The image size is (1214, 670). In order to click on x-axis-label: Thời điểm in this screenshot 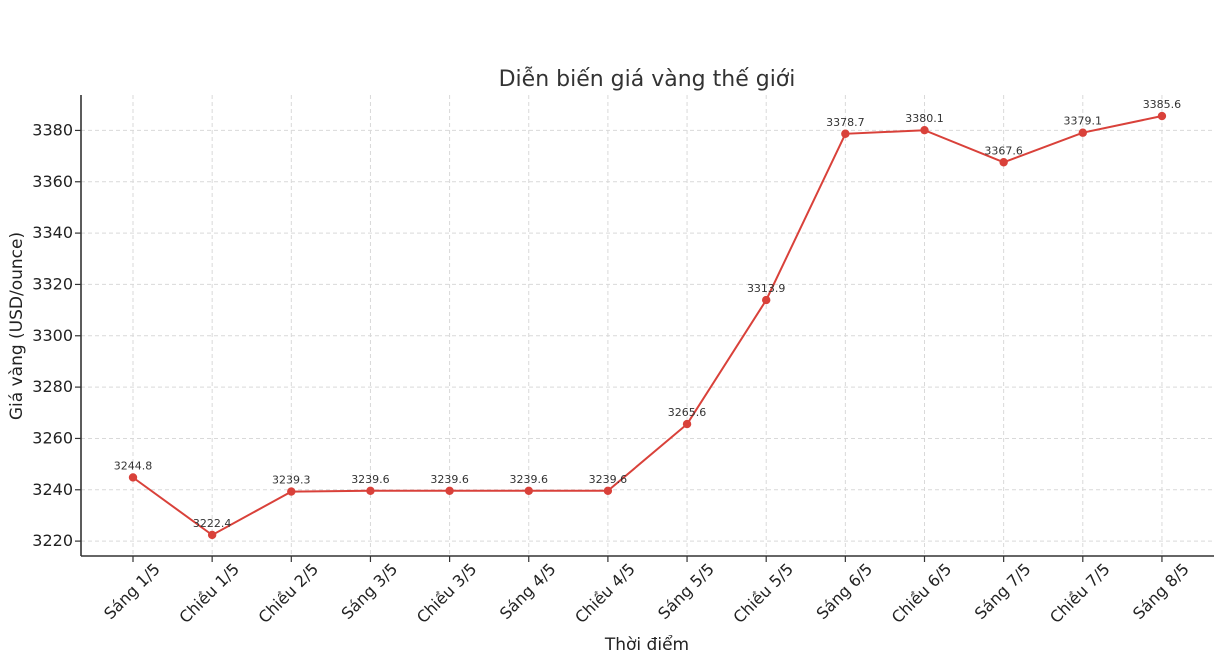, I will do `click(646, 644)`.